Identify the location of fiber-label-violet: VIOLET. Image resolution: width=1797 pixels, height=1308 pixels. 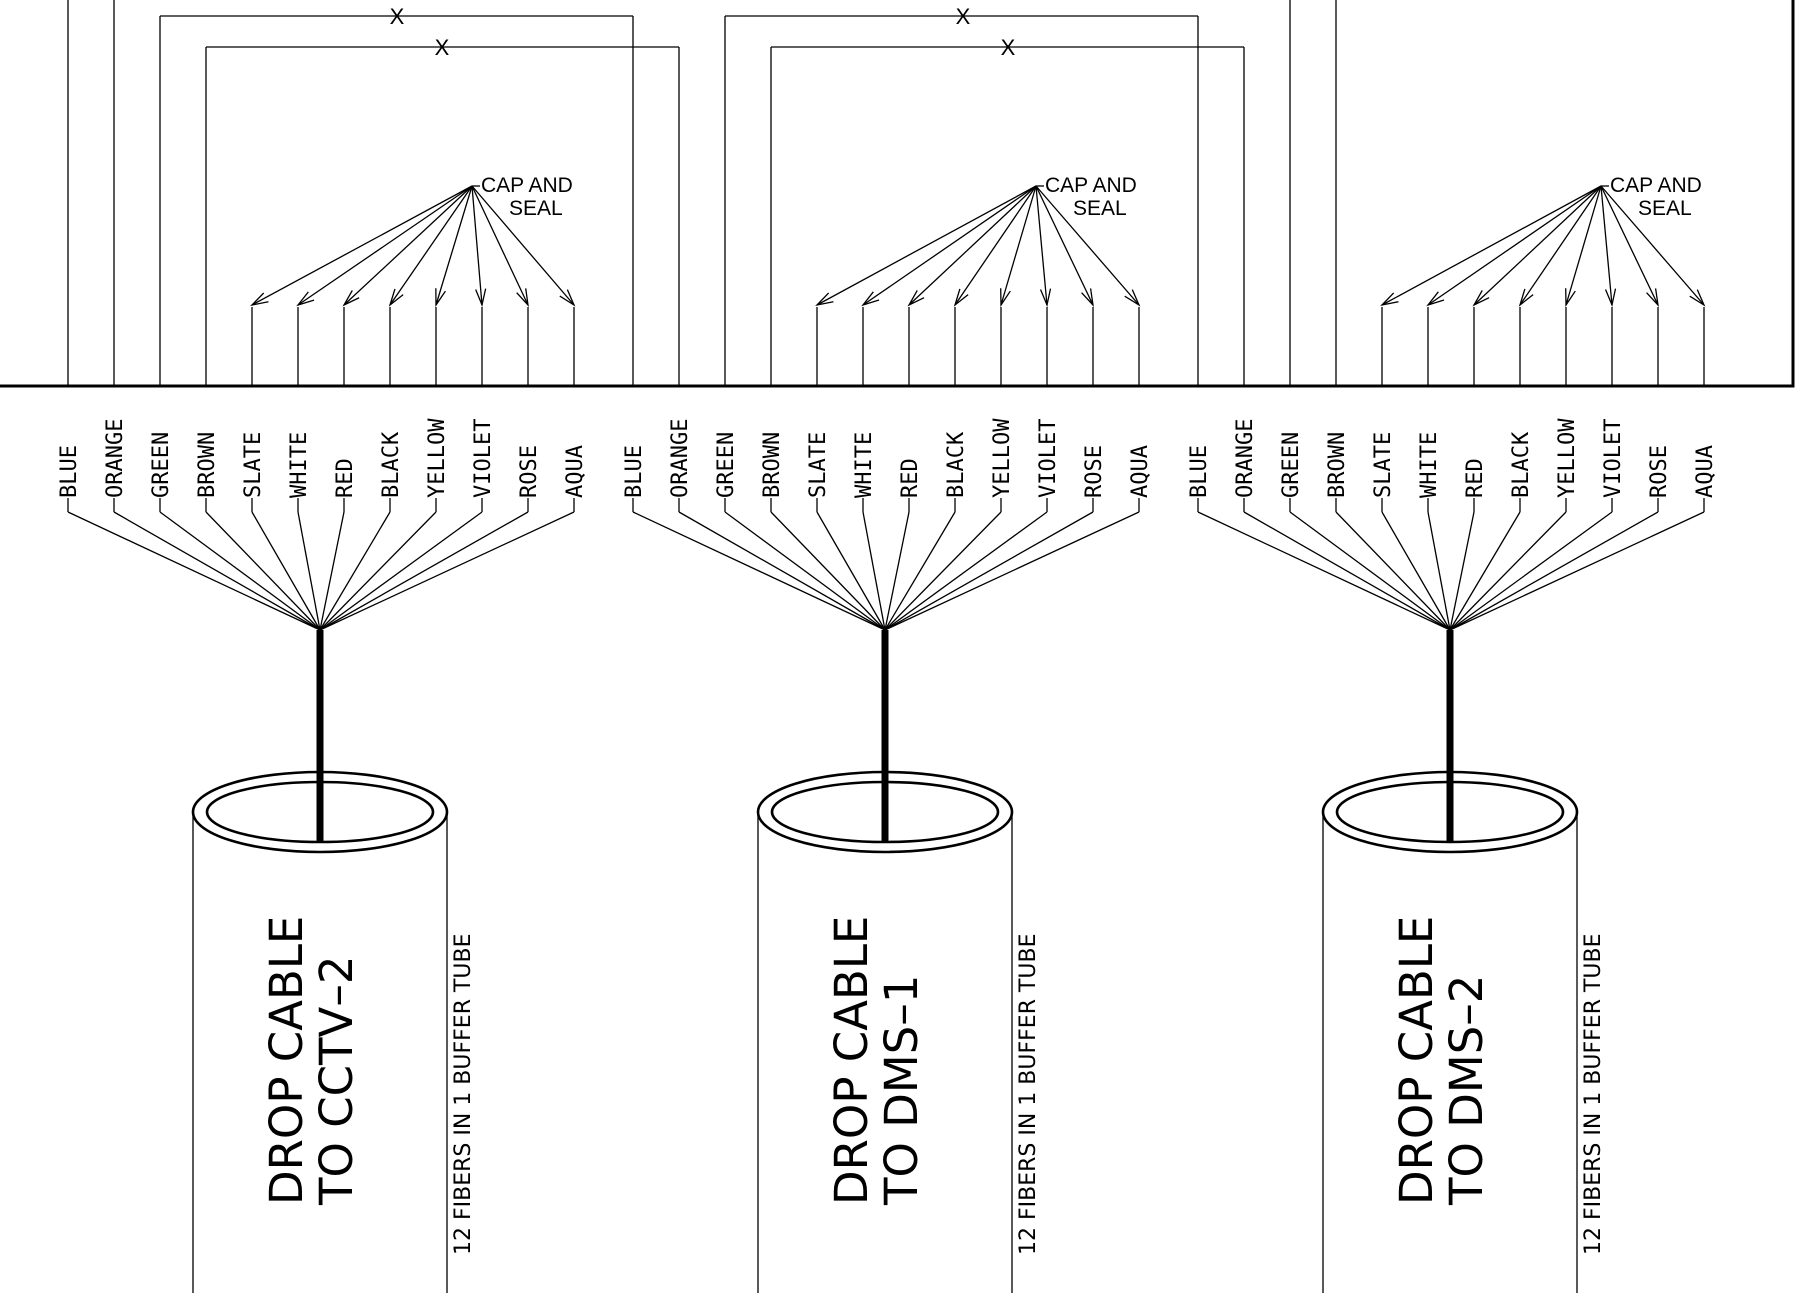
(1613, 458).